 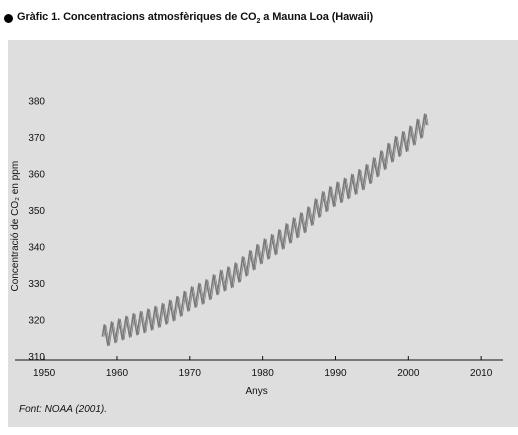 What do you see at coordinates (36, 138) in the screenshot?
I see `y-tick-label: 370` at bounding box center [36, 138].